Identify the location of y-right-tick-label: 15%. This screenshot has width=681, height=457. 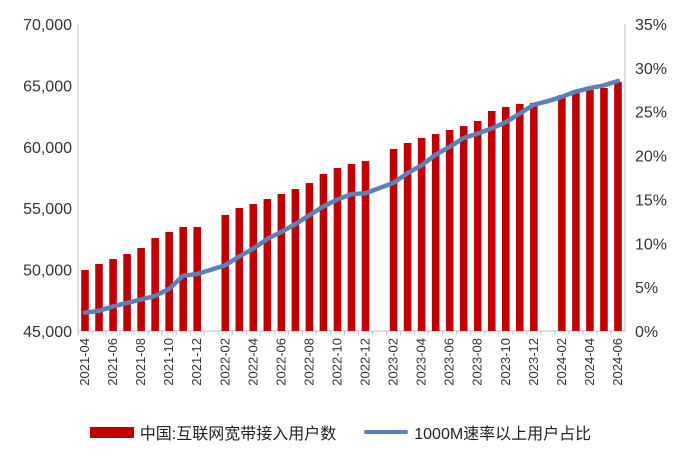
(651, 200).